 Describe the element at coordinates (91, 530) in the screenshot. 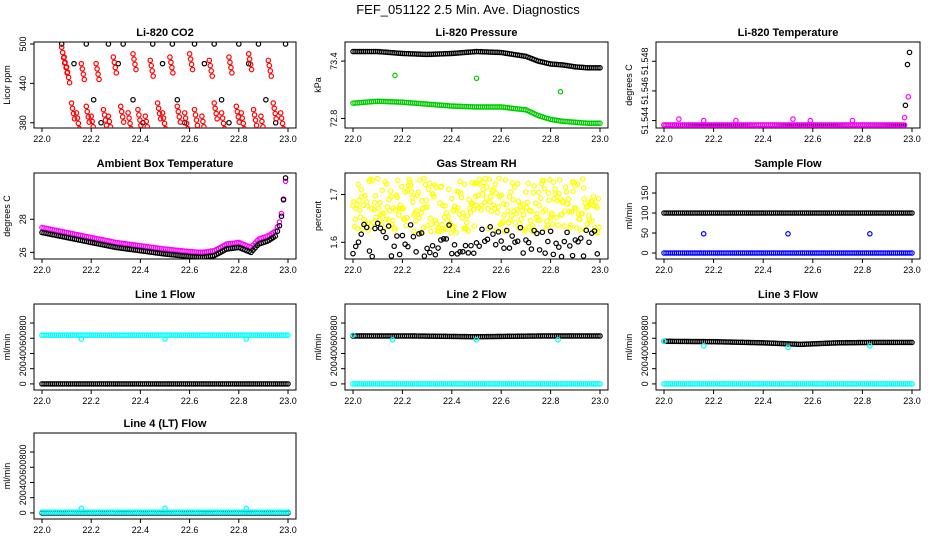

I see `x-tick-label: 22.2` at that location.